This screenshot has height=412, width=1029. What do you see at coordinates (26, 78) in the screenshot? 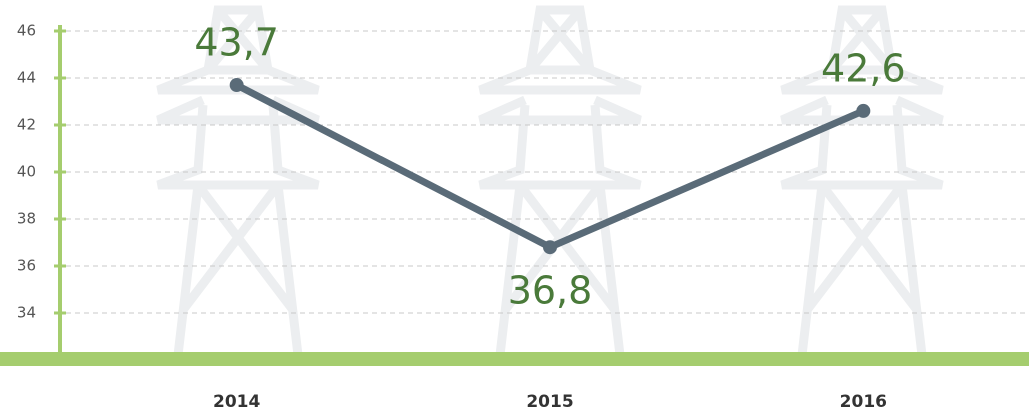
I see `y-tick-label: 44` at bounding box center [26, 78].